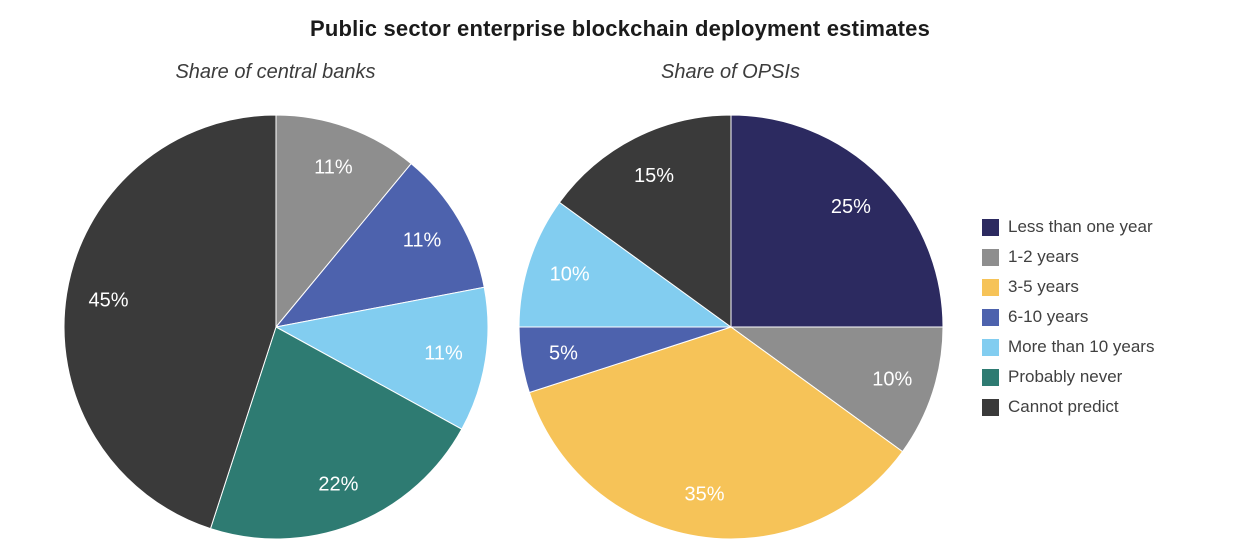 The image size is (1240, 560). What do you see at coordinates (275, 72) in the screenshot?
I see `central-banks-chart-title: Share of central banks` at bounding box center [275, 72].